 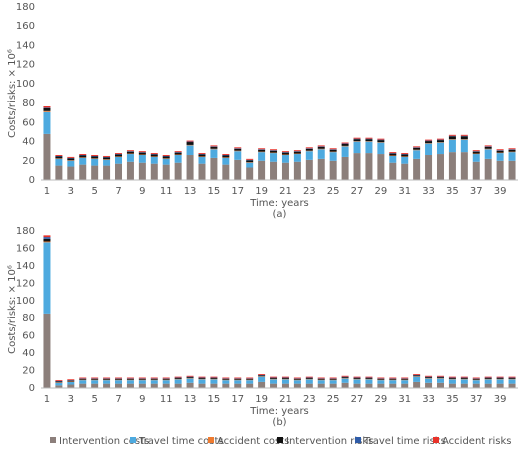 What do you see at coordinates (12, 93) in the screenshot?
I see `y-axis-label: Costs/risks: × 10⁶` at bounding box center [12, 93].